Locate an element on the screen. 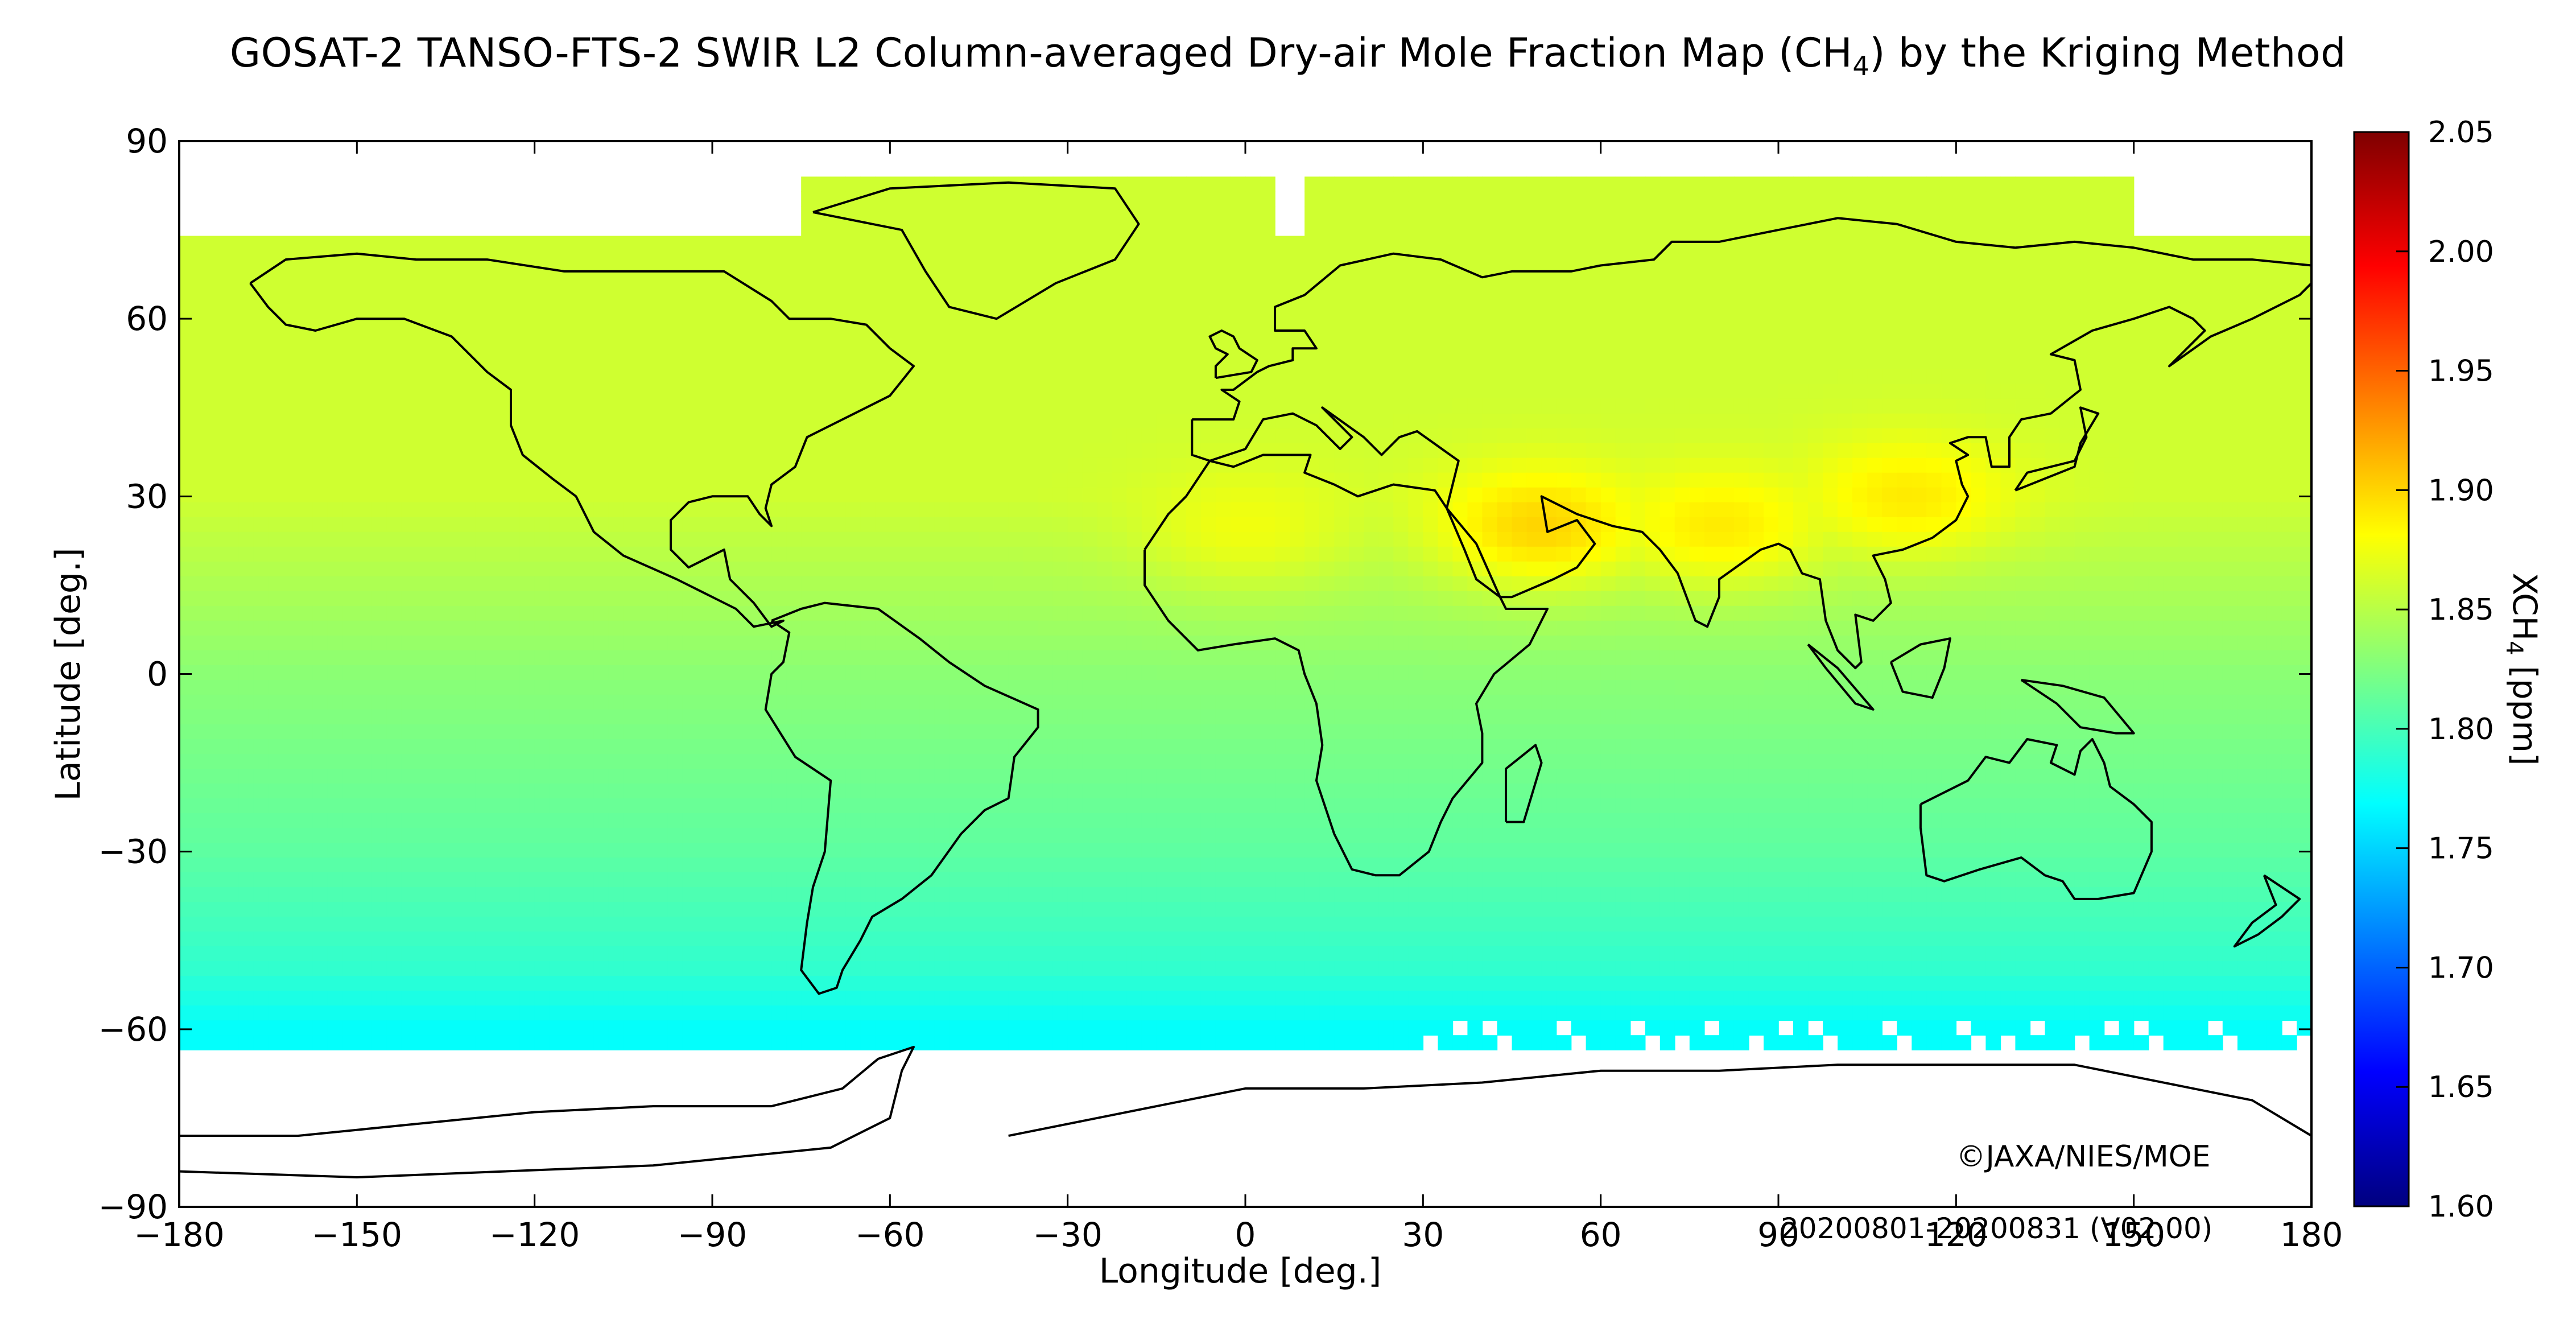 Image resolution: width=2576 pixels, height=1344 pixels. coastline-south-america is located at coordinates (902, 798).